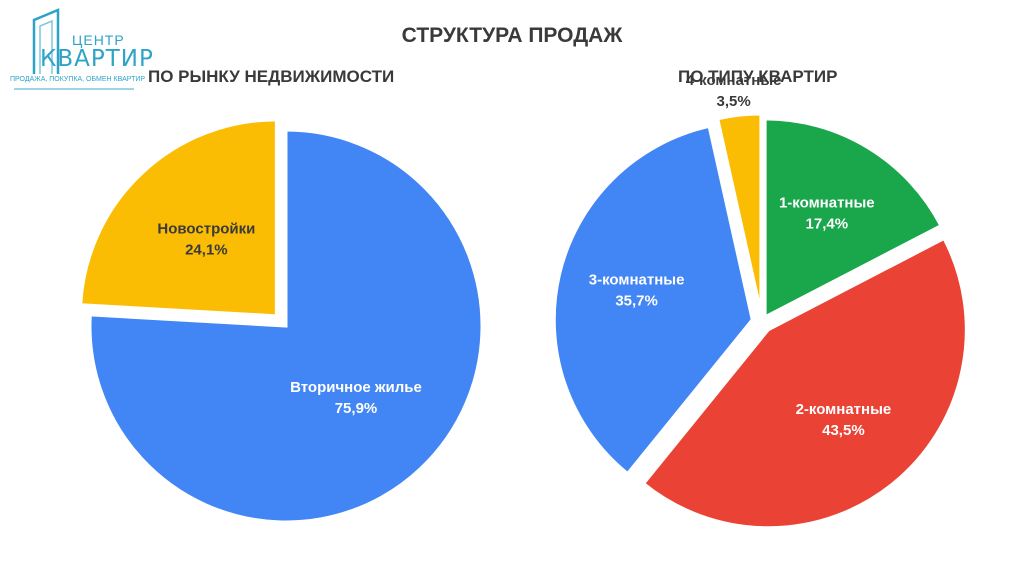  Describe the element at coordinates (356, 408) in the screenshot. I see `slice-value-market-0: 75,9%` at that location.